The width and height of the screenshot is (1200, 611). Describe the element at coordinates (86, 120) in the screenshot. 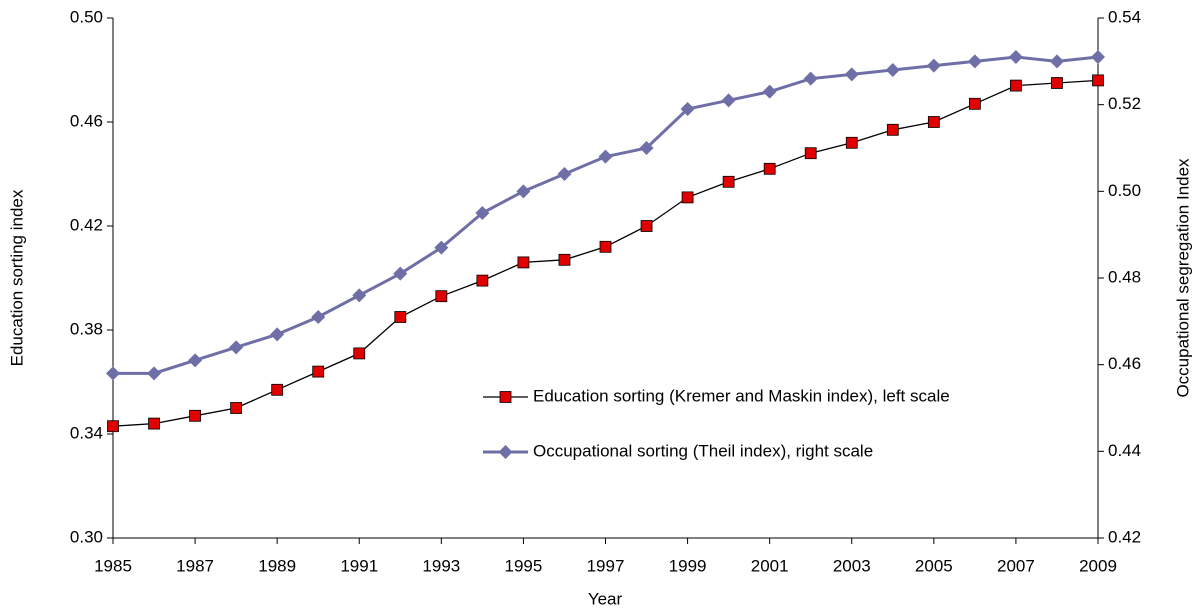

I see `y-tick-label: 0.46` at that location.